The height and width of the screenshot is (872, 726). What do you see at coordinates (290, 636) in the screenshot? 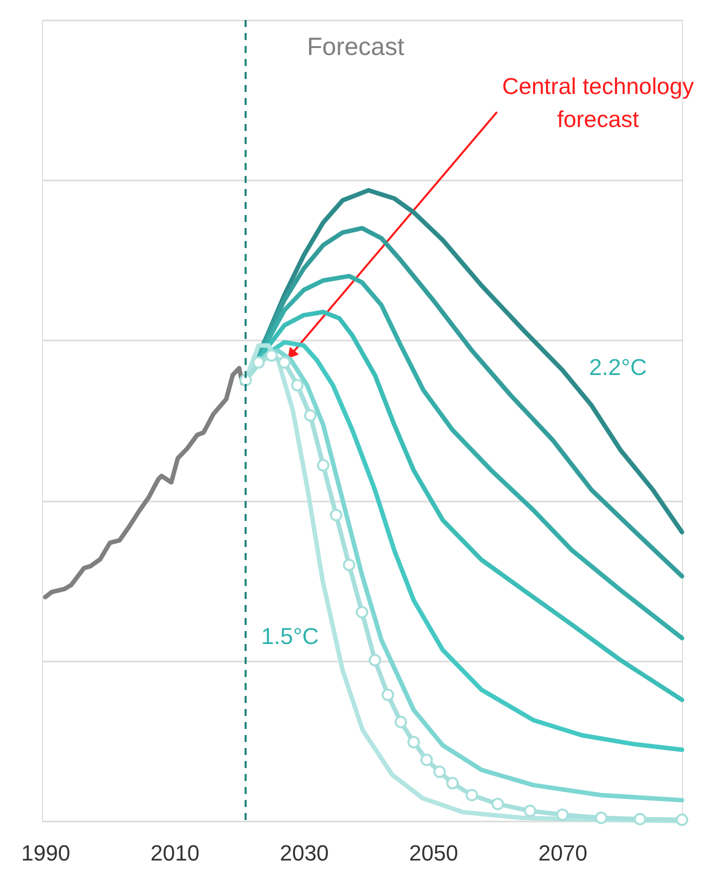
I see `annotation: 1.5°C` at bounding box center [290, 636].